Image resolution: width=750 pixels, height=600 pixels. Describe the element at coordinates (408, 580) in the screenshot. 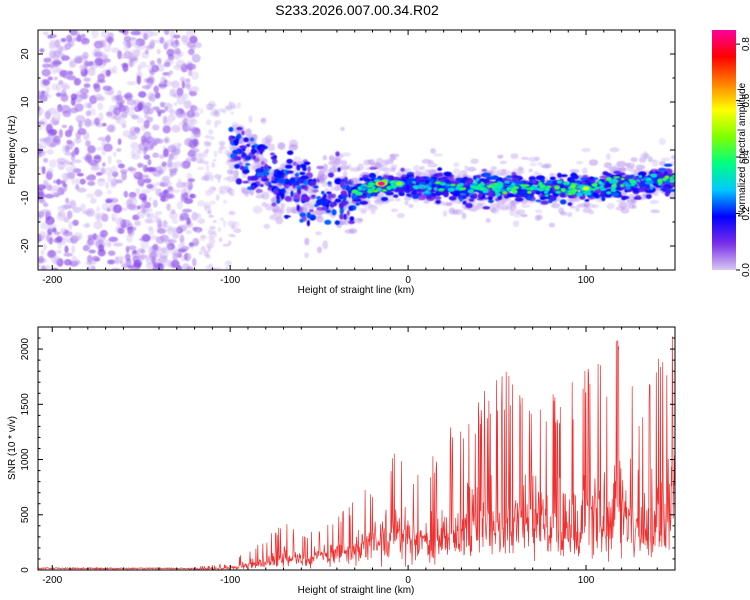

I see `snr-x-tick-label: 0` at that location.